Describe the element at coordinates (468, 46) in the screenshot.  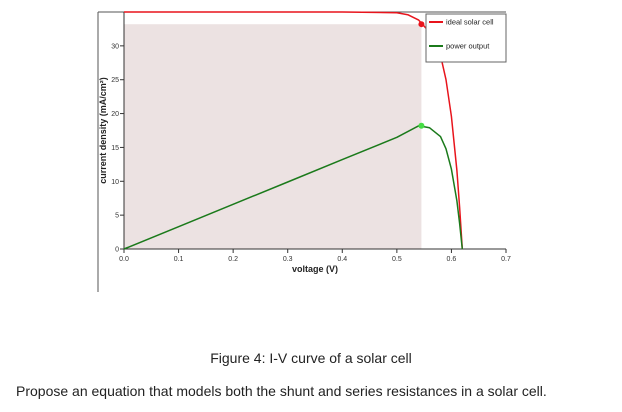
I see `legend-label: power output` at that location.